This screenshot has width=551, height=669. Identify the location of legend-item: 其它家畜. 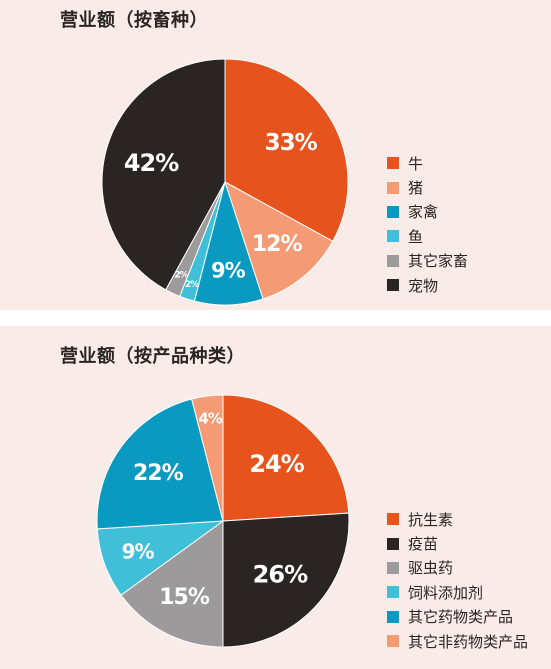
(427, 261).